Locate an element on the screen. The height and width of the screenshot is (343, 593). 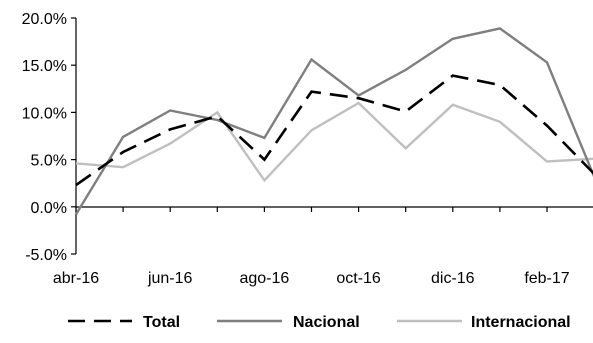
x-tick-label: feb-17 is located at coordinates (546, 278).